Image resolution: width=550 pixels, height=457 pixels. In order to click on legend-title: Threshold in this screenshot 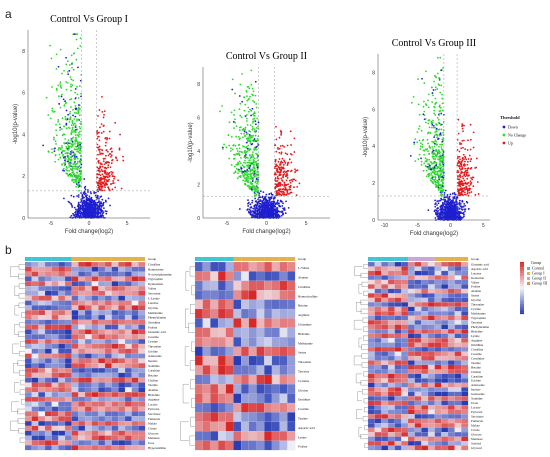, I will do `click(510, 117)`.